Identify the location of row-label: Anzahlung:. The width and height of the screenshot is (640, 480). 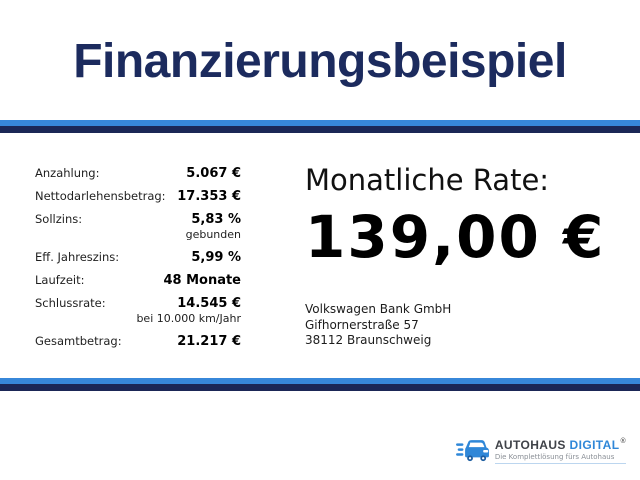
(67, 173).